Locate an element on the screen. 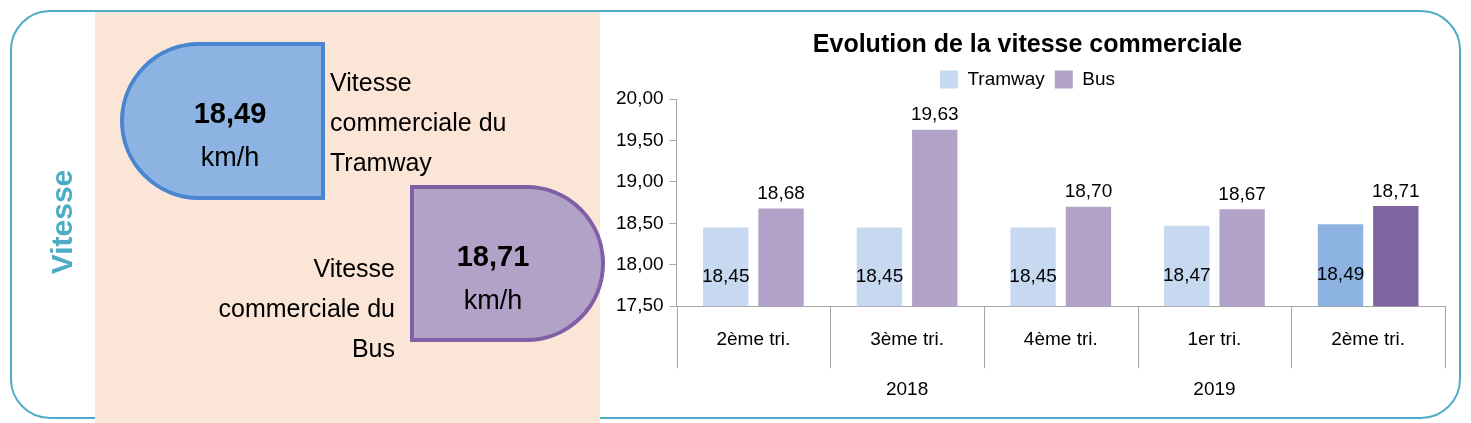 This screenshot has width=1471, height=423. y-tick-label: 19,50 is located at coordinates (640, 139).